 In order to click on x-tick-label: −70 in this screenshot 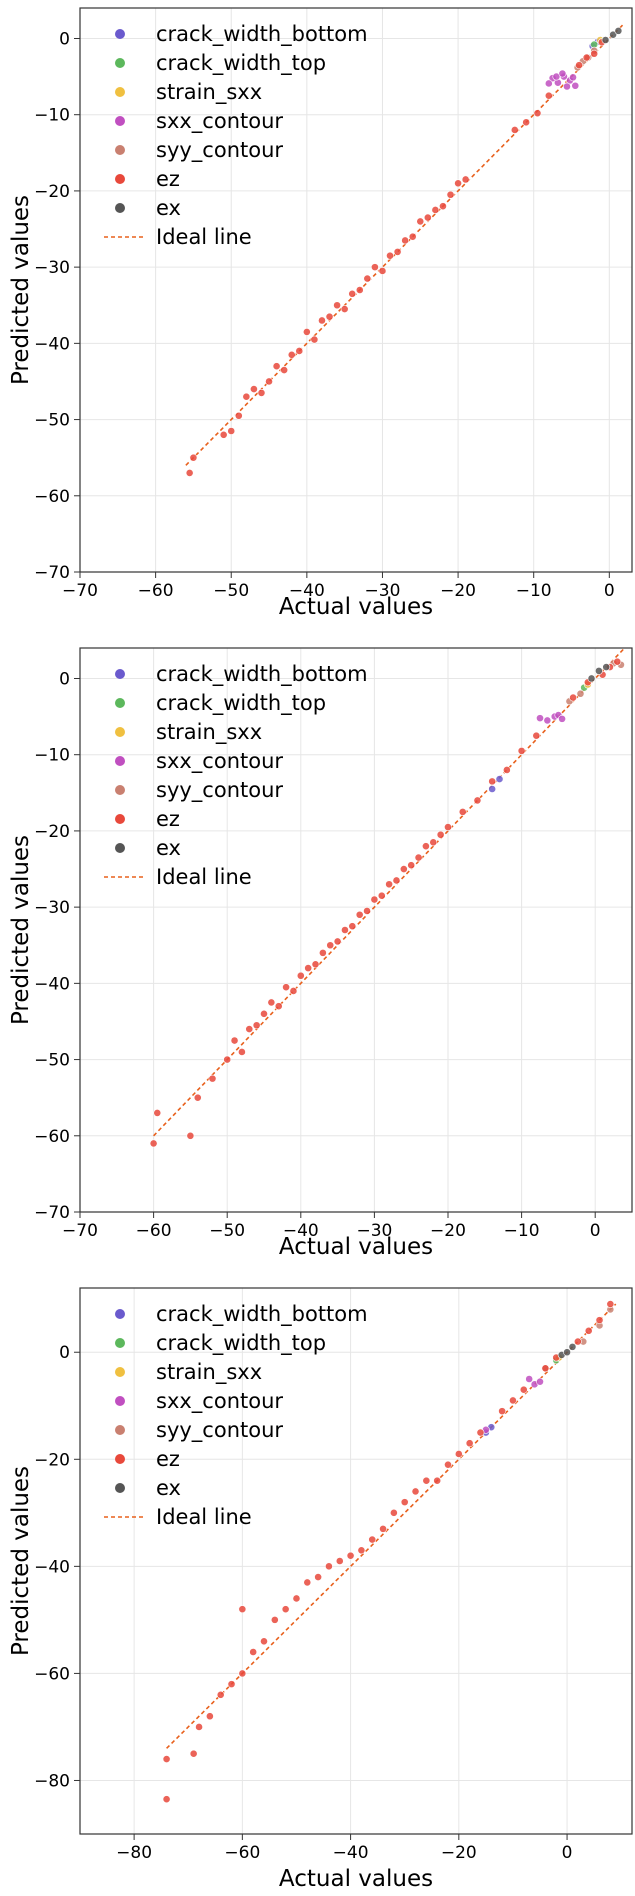, I will do `click(80, 591)`.